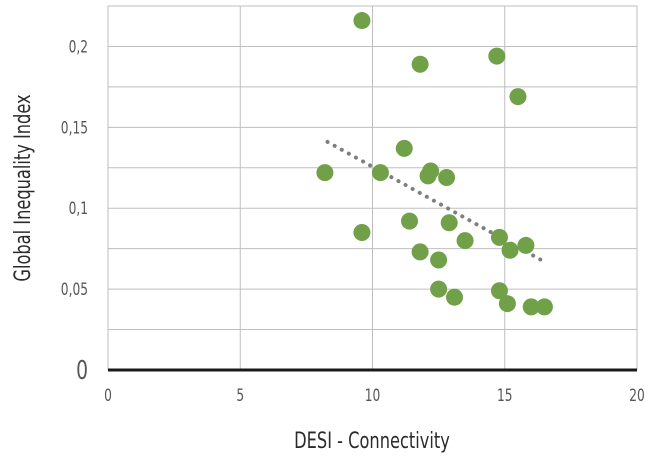 The width and height of the screenshot is (650, 458). What do you see at coordinates (74, 290) in the screenshot?
I see `y-tick-label: 0,05` at bounding box center [74, 290].